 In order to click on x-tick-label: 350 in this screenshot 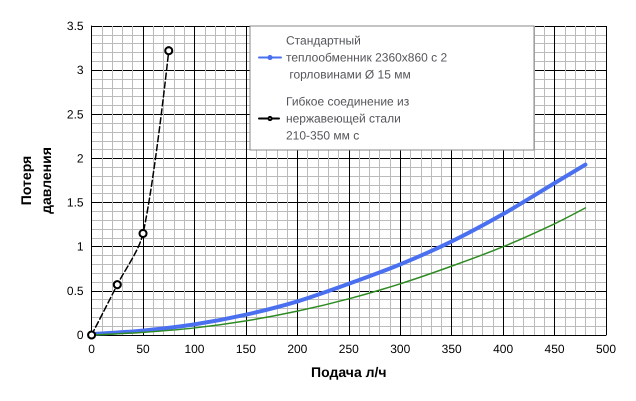, I will do `click(452, 349)`.